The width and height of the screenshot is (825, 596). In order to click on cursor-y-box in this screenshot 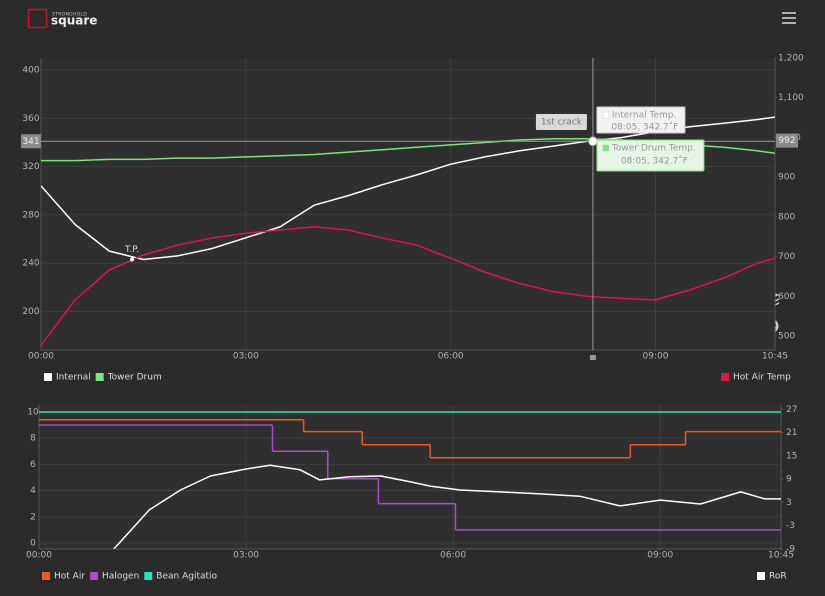, I will do `click(31, 141)`.